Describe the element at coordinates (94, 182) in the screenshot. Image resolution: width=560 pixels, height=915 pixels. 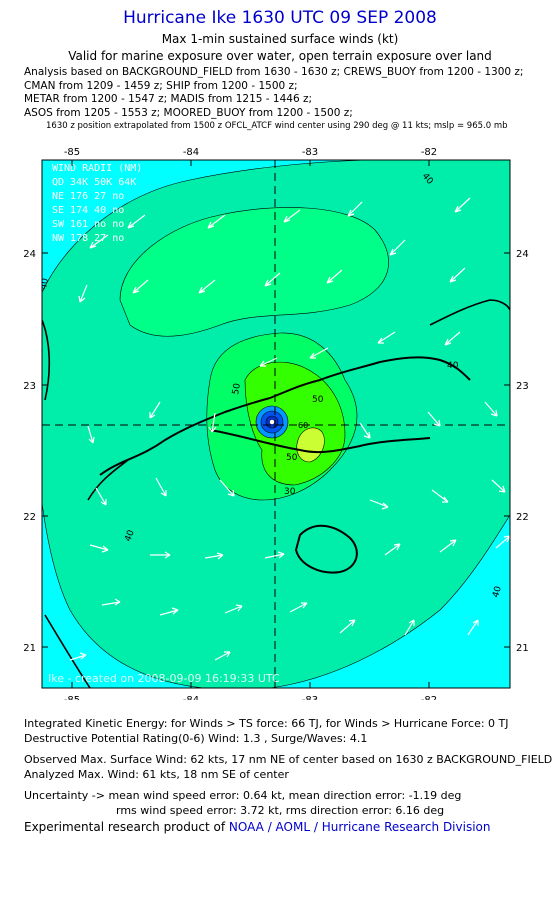
I see `wind-radii-header: QD 34K 50K 64K` at that location.